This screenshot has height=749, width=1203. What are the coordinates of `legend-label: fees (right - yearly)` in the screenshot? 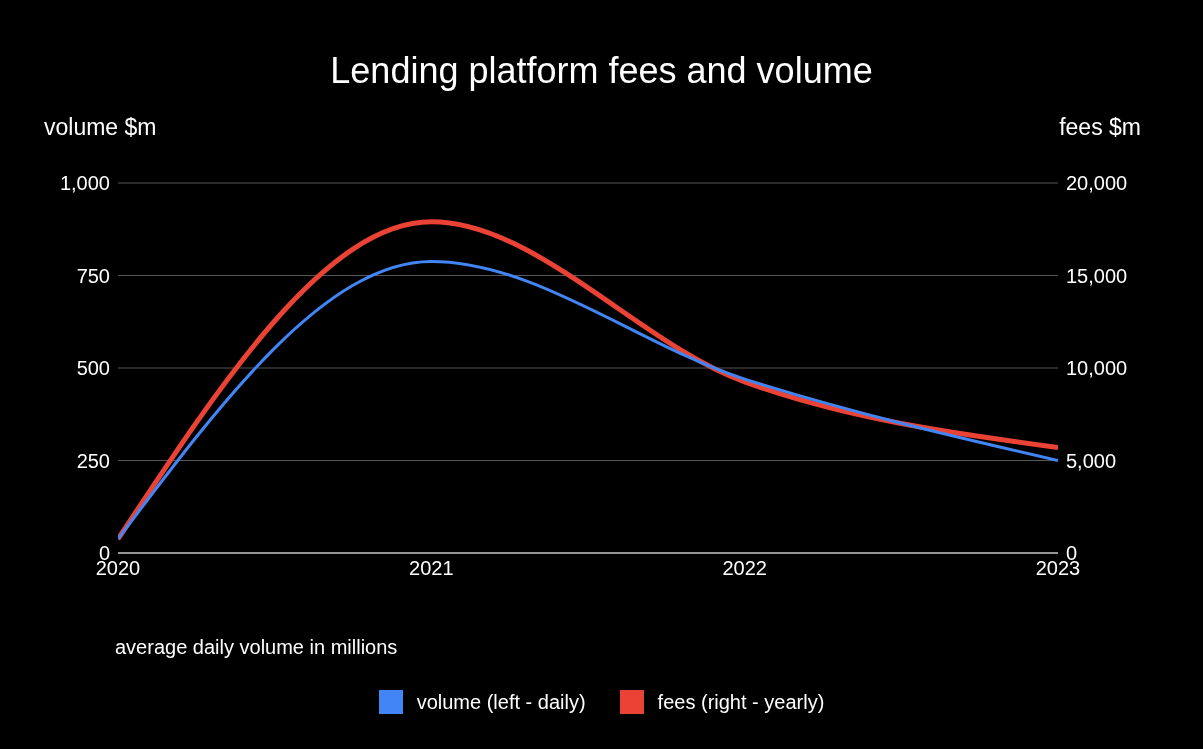 It's located at (741, 702).